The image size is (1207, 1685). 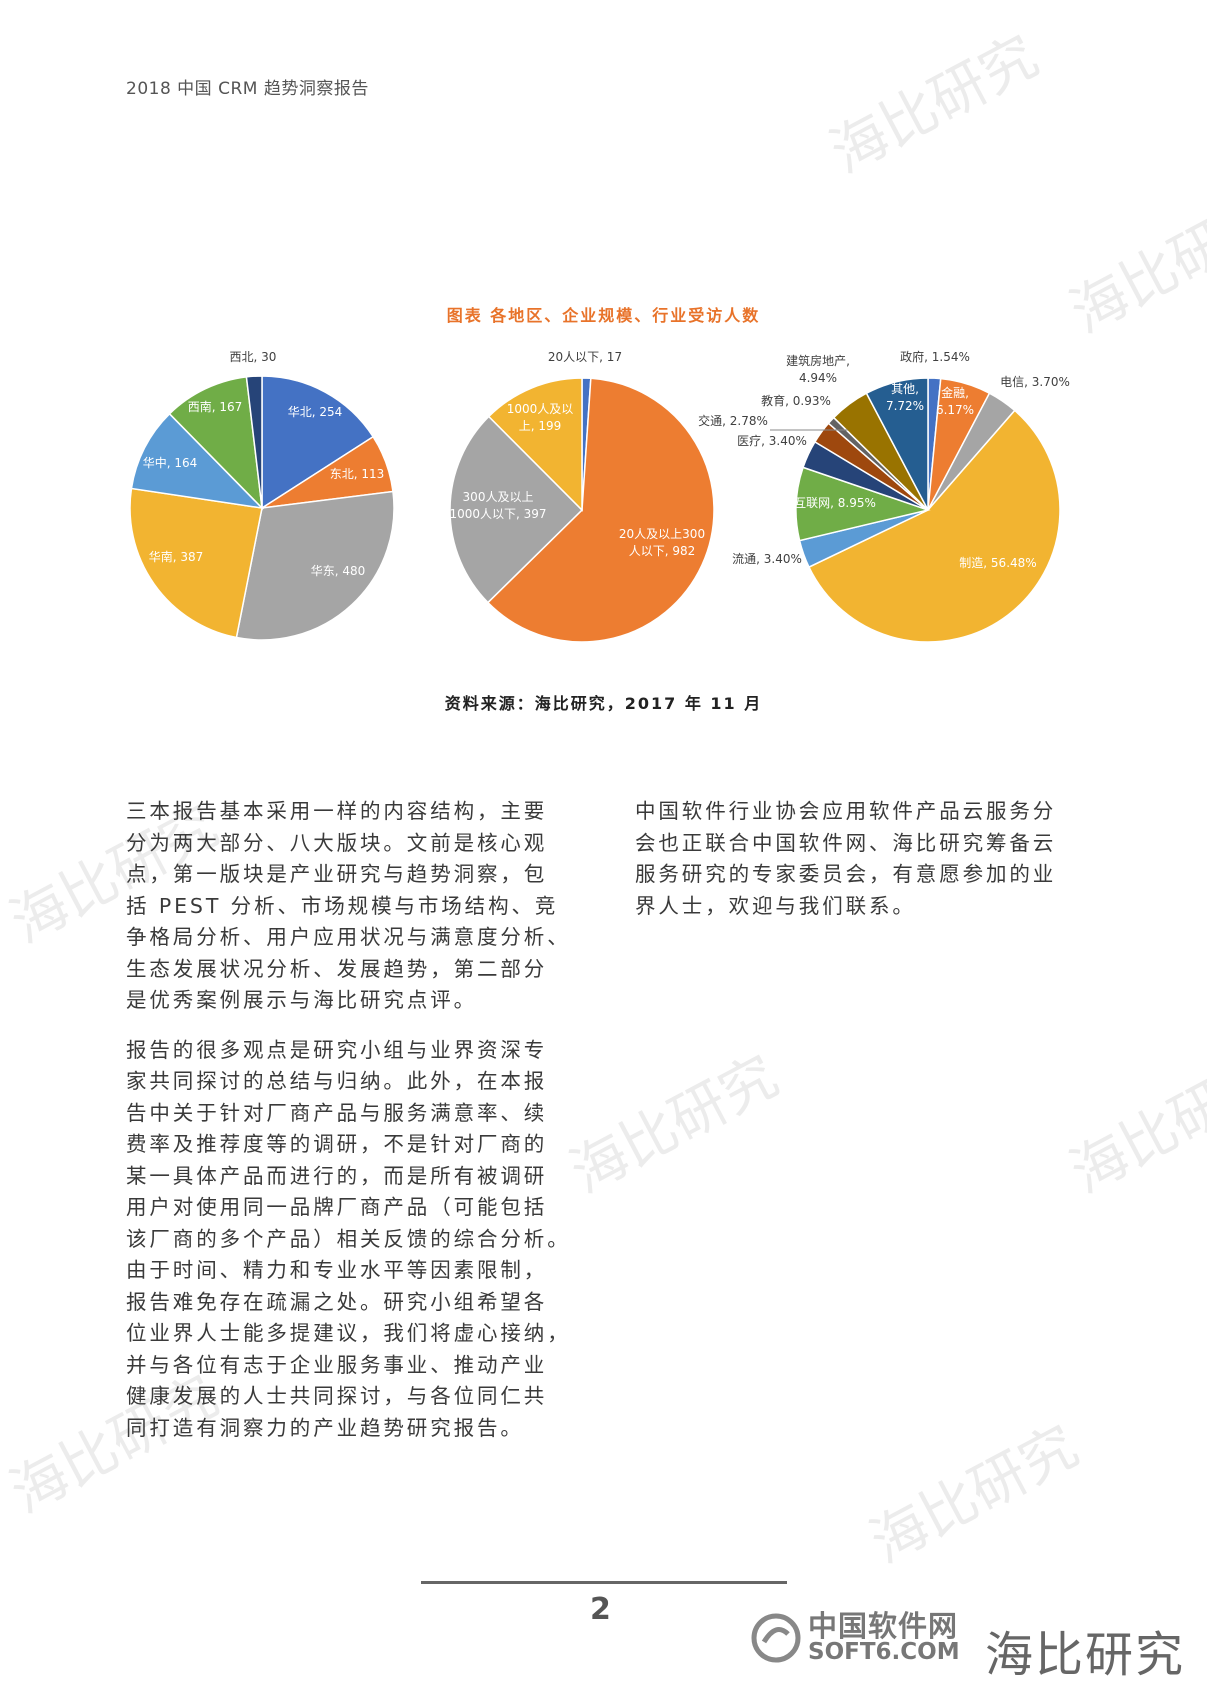 I want to click on slice-label: 电信, 3.70%, so click(x=1035, y=382).